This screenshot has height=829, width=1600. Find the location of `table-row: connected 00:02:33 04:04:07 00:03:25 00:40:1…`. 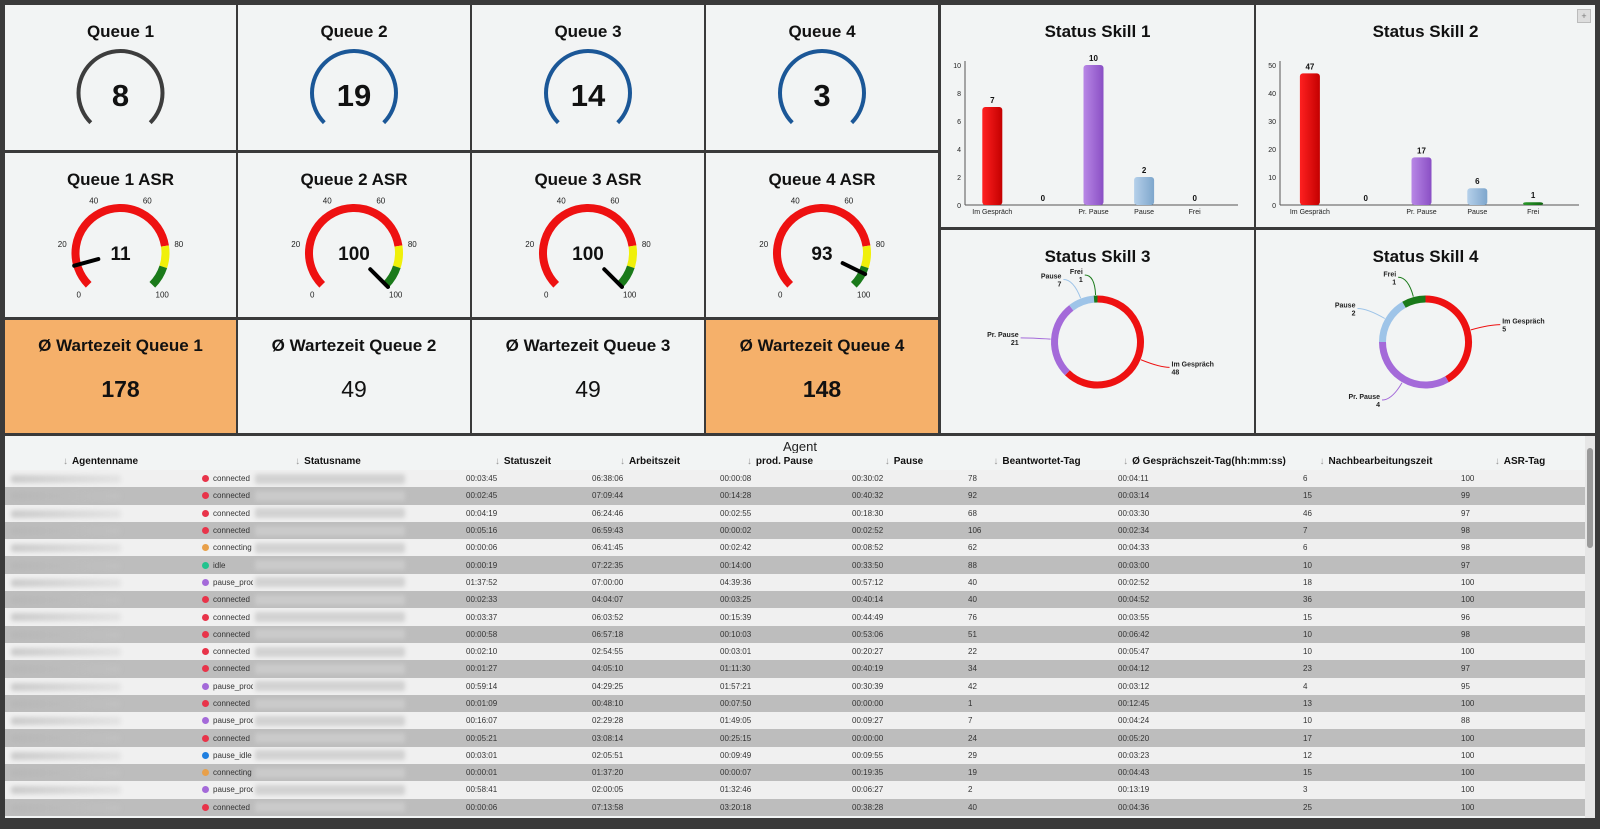

table-row: connected 00:02:33 04:04:07 00:03:25 00:40:1… is located at coordinates (795, 600).